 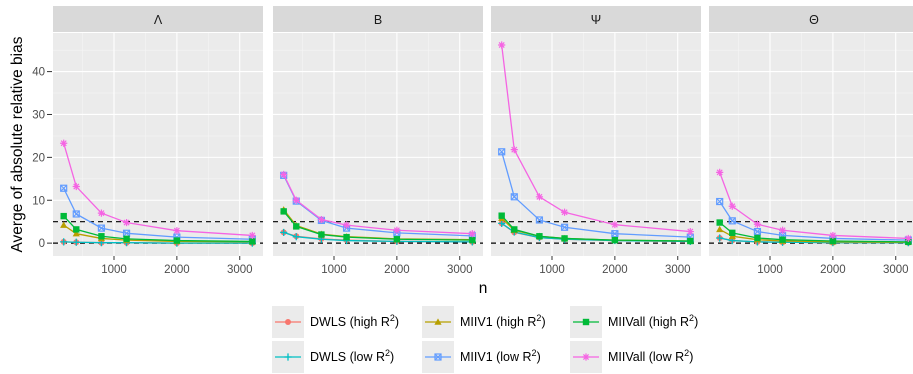 I want to click on y-tick-label: 0, so click(x=42, y=244).